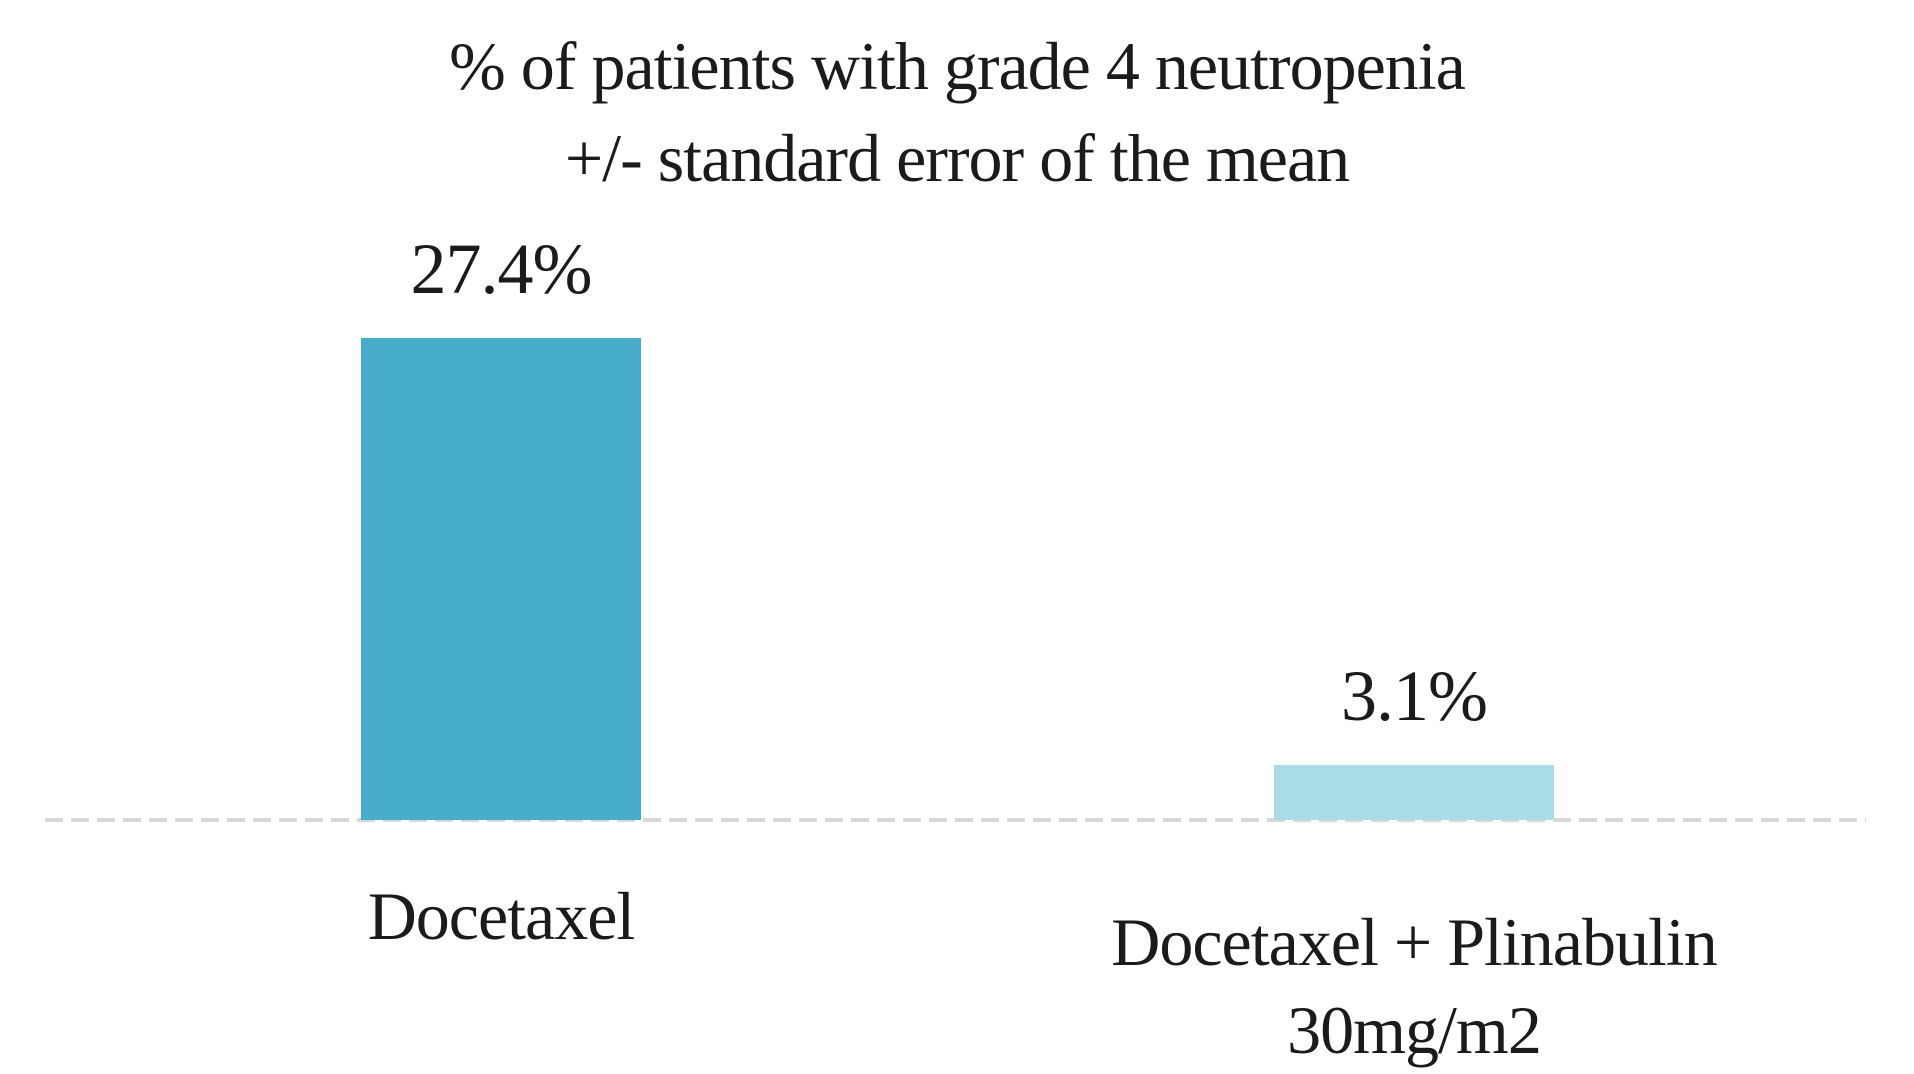 Image resolution: width=1914 pixels, height=1074 pixels. What do you see at coordinates (1414, 942) in the screenshot?
I see `category-label-line: Docetaxel + Plinabulin` at bounding box center [1414, 942].